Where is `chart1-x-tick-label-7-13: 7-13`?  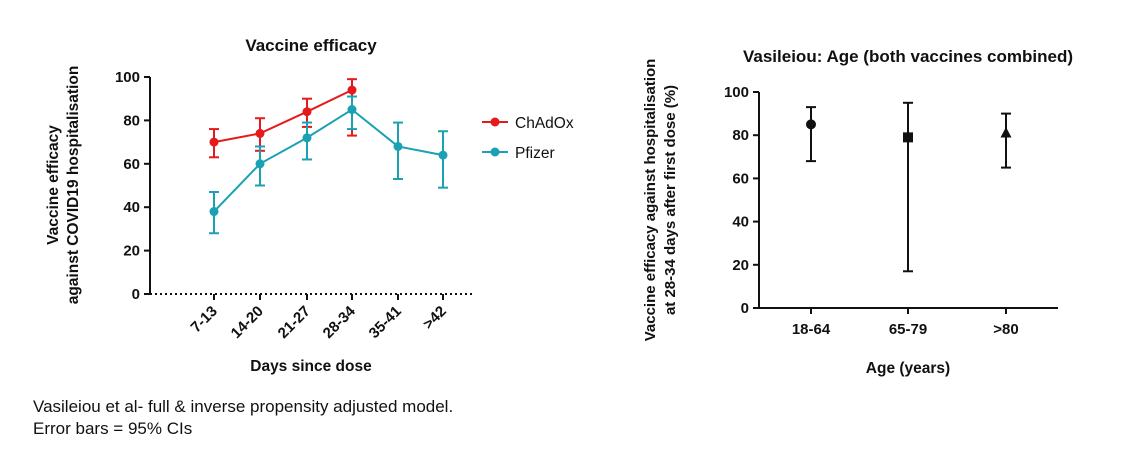 chart1-x-tick-label-7-13: 7-13 is located at coordinates (204, 319).